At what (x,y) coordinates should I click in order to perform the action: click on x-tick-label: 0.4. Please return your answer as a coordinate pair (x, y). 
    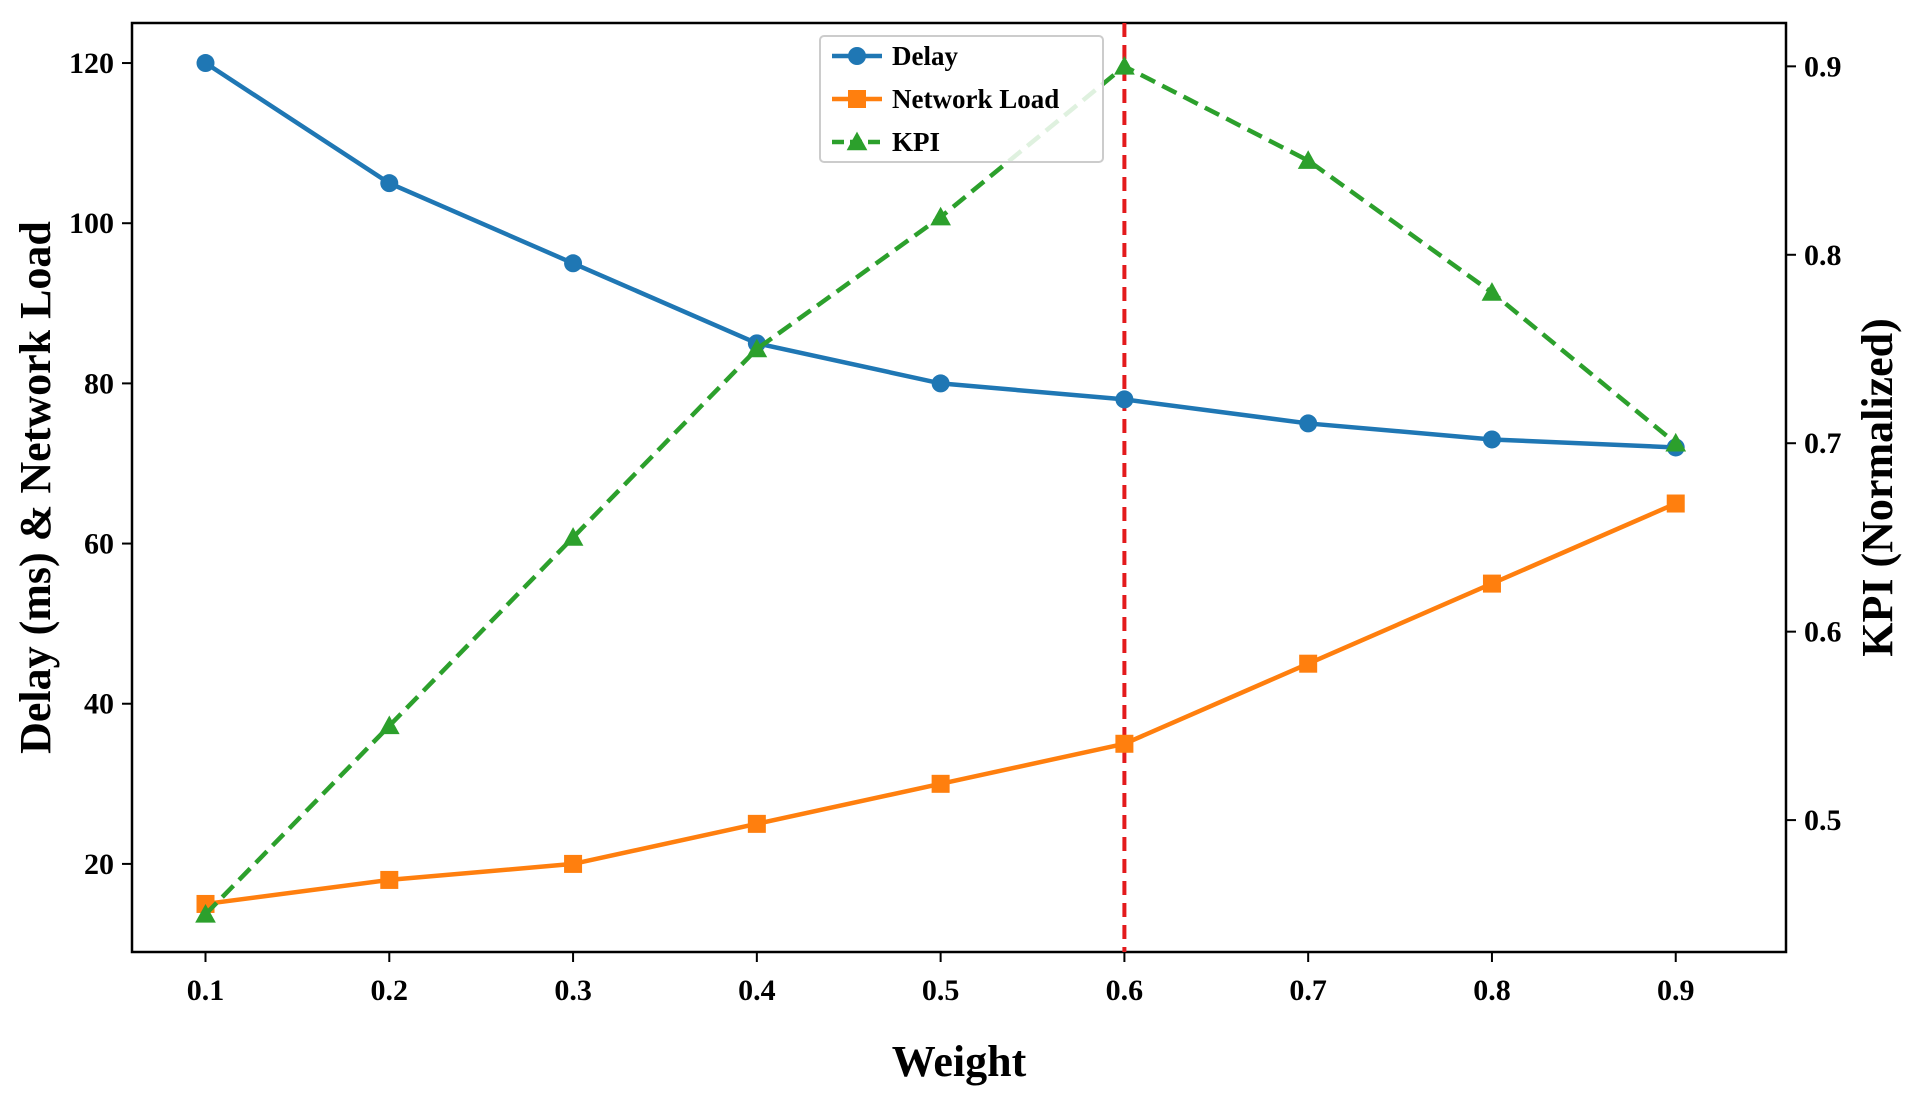
    Looking at the image, I should click on (757, 990).